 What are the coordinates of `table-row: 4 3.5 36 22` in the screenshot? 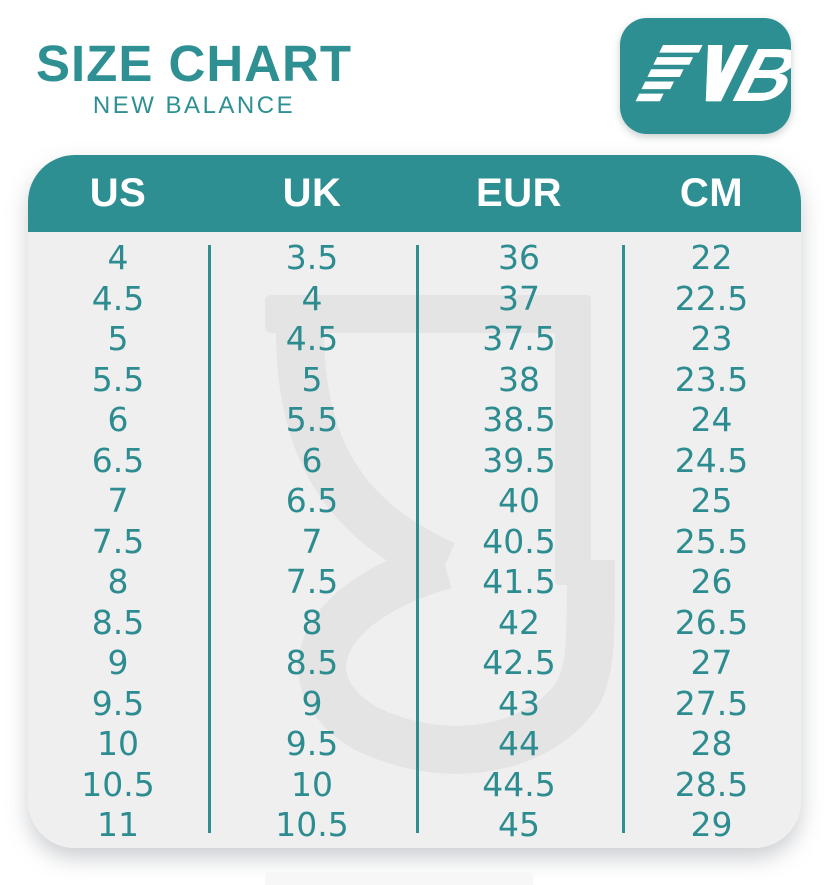 It's located at (414, 258).